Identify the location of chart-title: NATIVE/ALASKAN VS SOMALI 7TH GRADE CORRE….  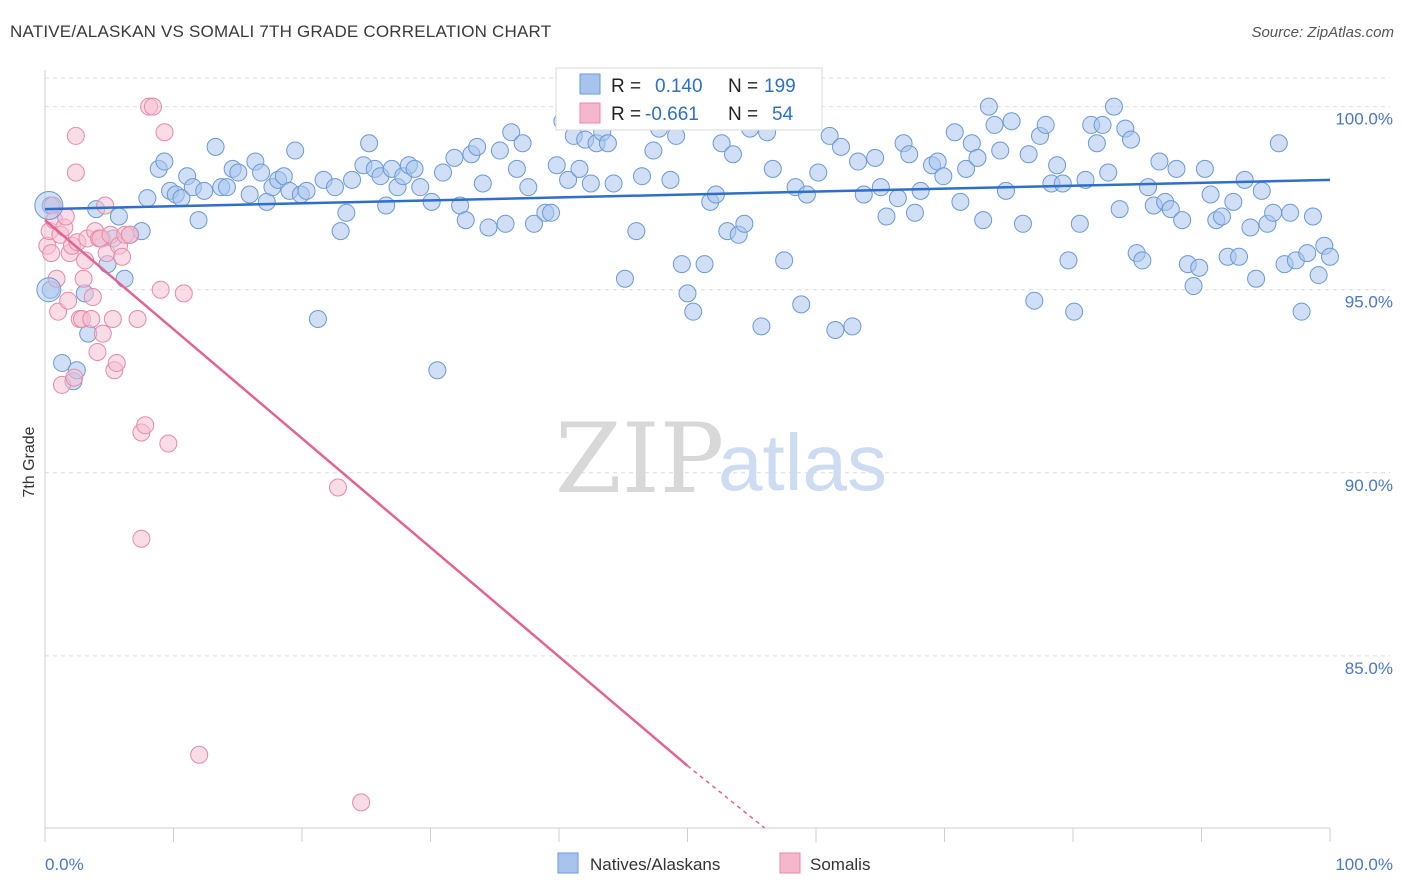
(281, 31).